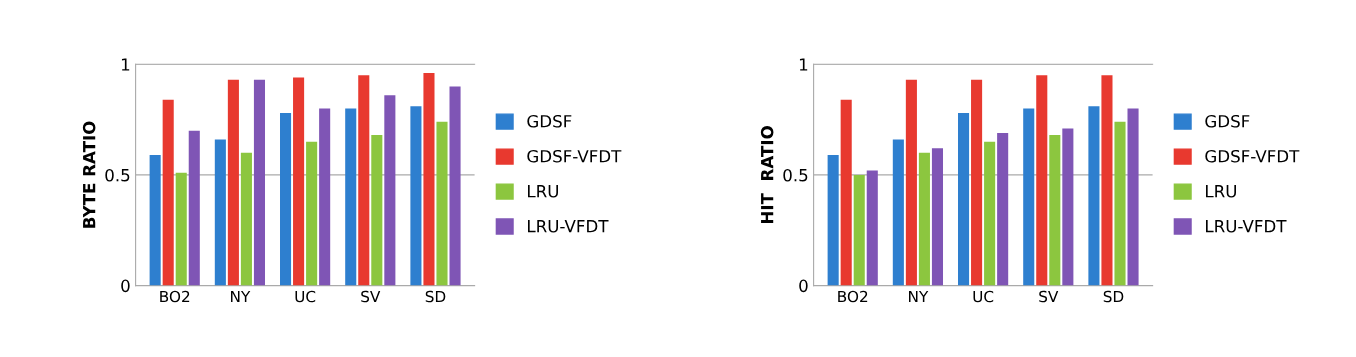  I want to click on y-axis-title: BYTE RATIO, so click(89, 174).